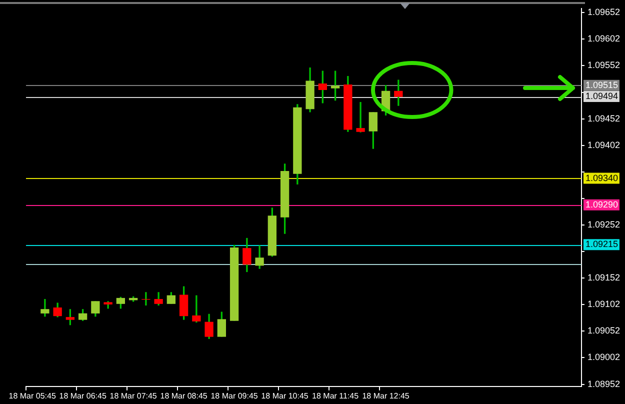 This screenshot has height=404, width=625. I want to click on y-tick-label: 1.09102, so click(603, 304).